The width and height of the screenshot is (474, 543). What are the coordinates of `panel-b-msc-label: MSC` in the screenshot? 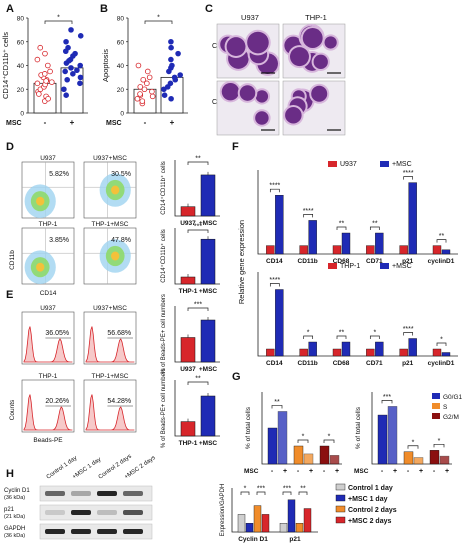 It's located at (114, 123).